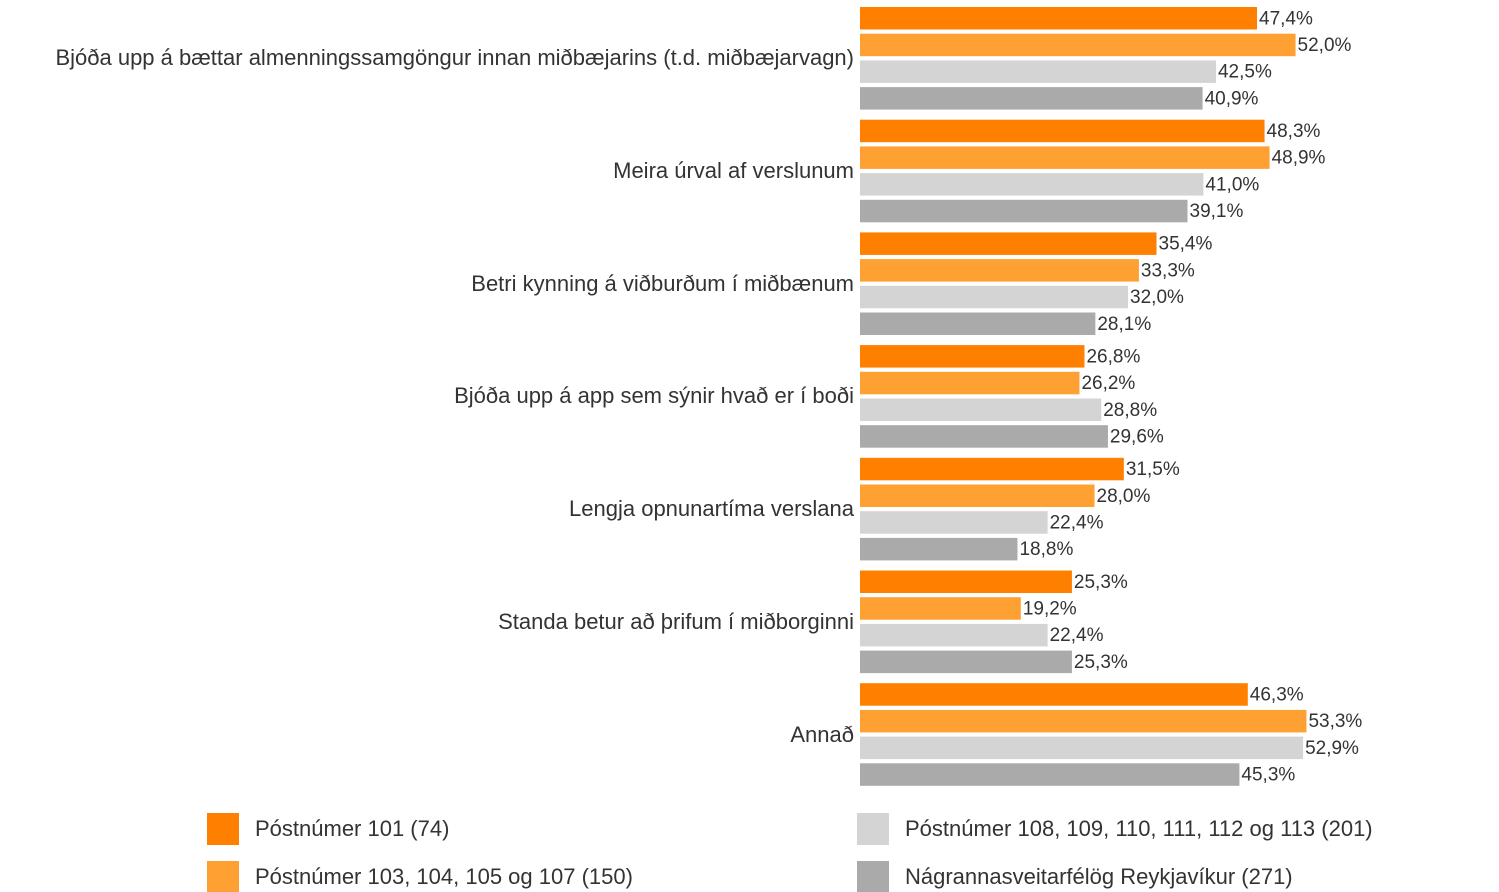 Image resolution: width=1499 pixels, height=892 pixels. I want to click on value-label: 26,2%, so click(1108, 383).